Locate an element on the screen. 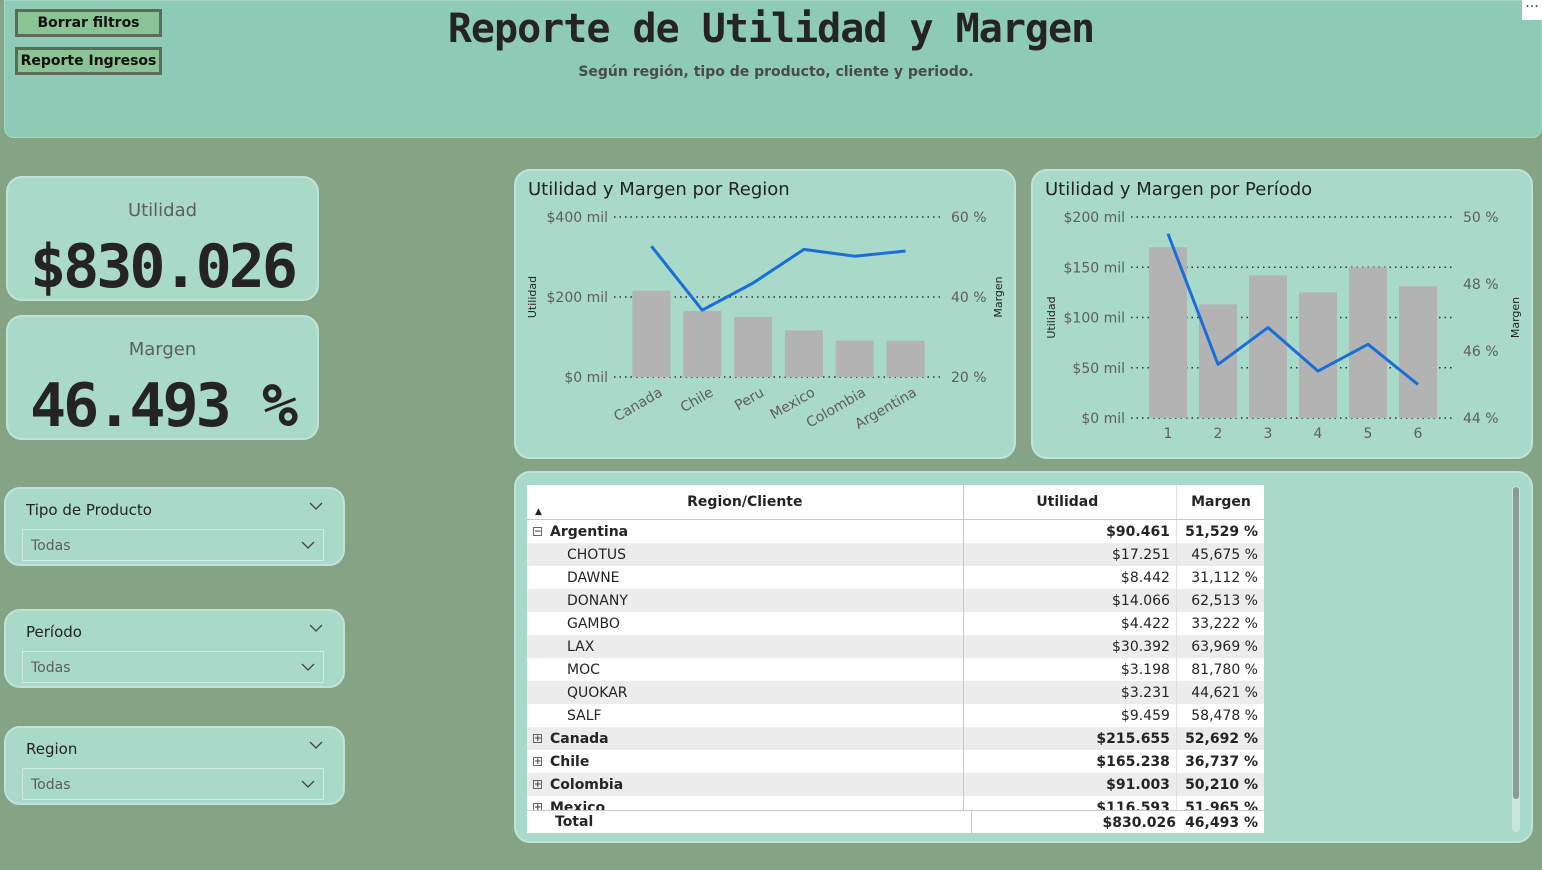 This screenshot has height=870, width=1542. row-utilidad: $4.422 is located at coordinates (1070, 623).